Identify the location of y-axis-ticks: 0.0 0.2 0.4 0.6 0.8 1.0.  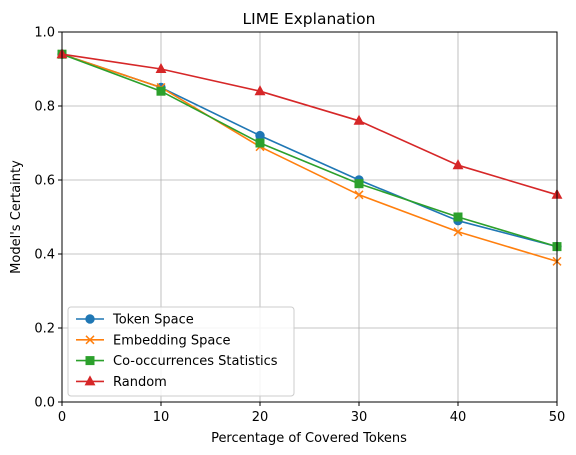
(48, 218).